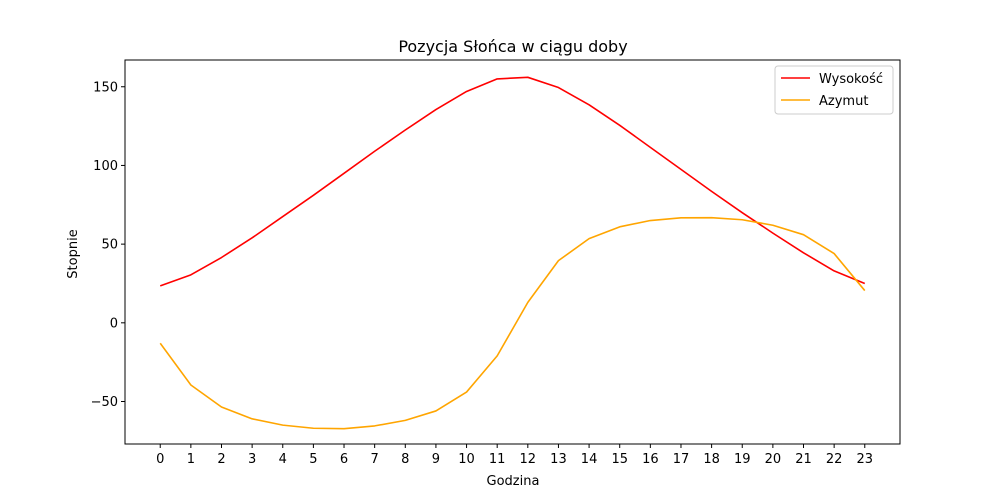 This screenshot has height=500, width=1000. I want to click on x-tick-label-2: 2, so click(221, 459).